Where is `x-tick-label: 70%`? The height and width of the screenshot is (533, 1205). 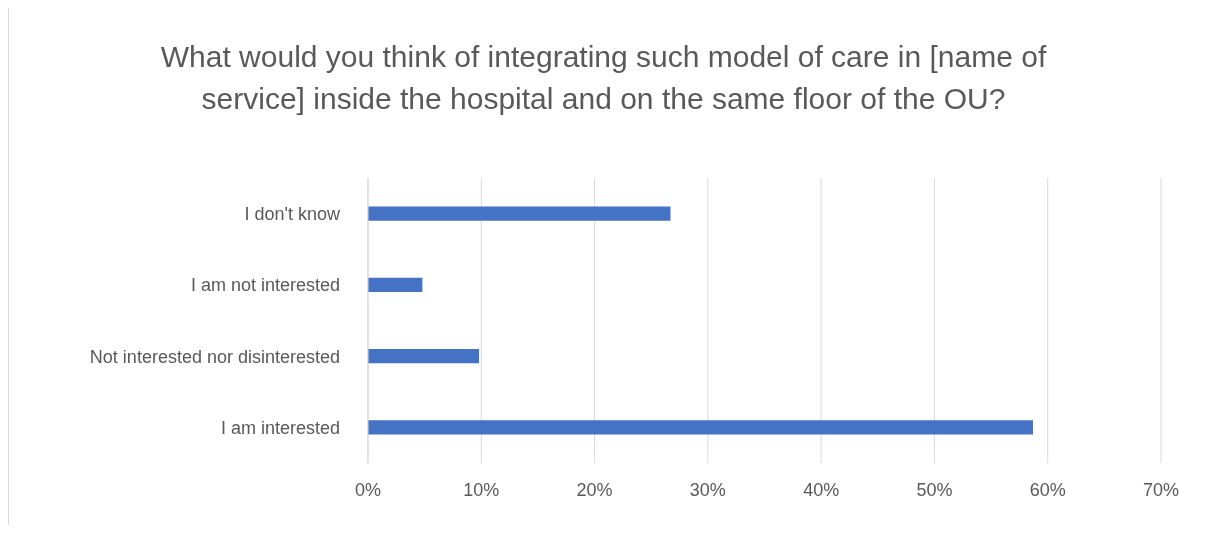
x-tick-label: 70% is located at coordinates (1161, 489).